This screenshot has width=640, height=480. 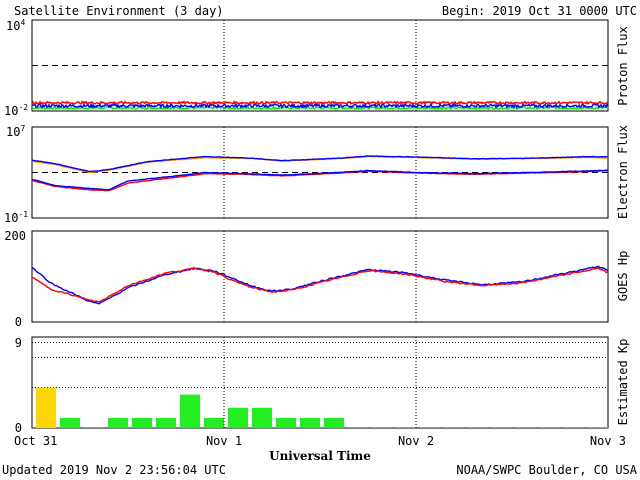 I want to click on kp-ytick-bottom: 0, so click(x=18, y=428).